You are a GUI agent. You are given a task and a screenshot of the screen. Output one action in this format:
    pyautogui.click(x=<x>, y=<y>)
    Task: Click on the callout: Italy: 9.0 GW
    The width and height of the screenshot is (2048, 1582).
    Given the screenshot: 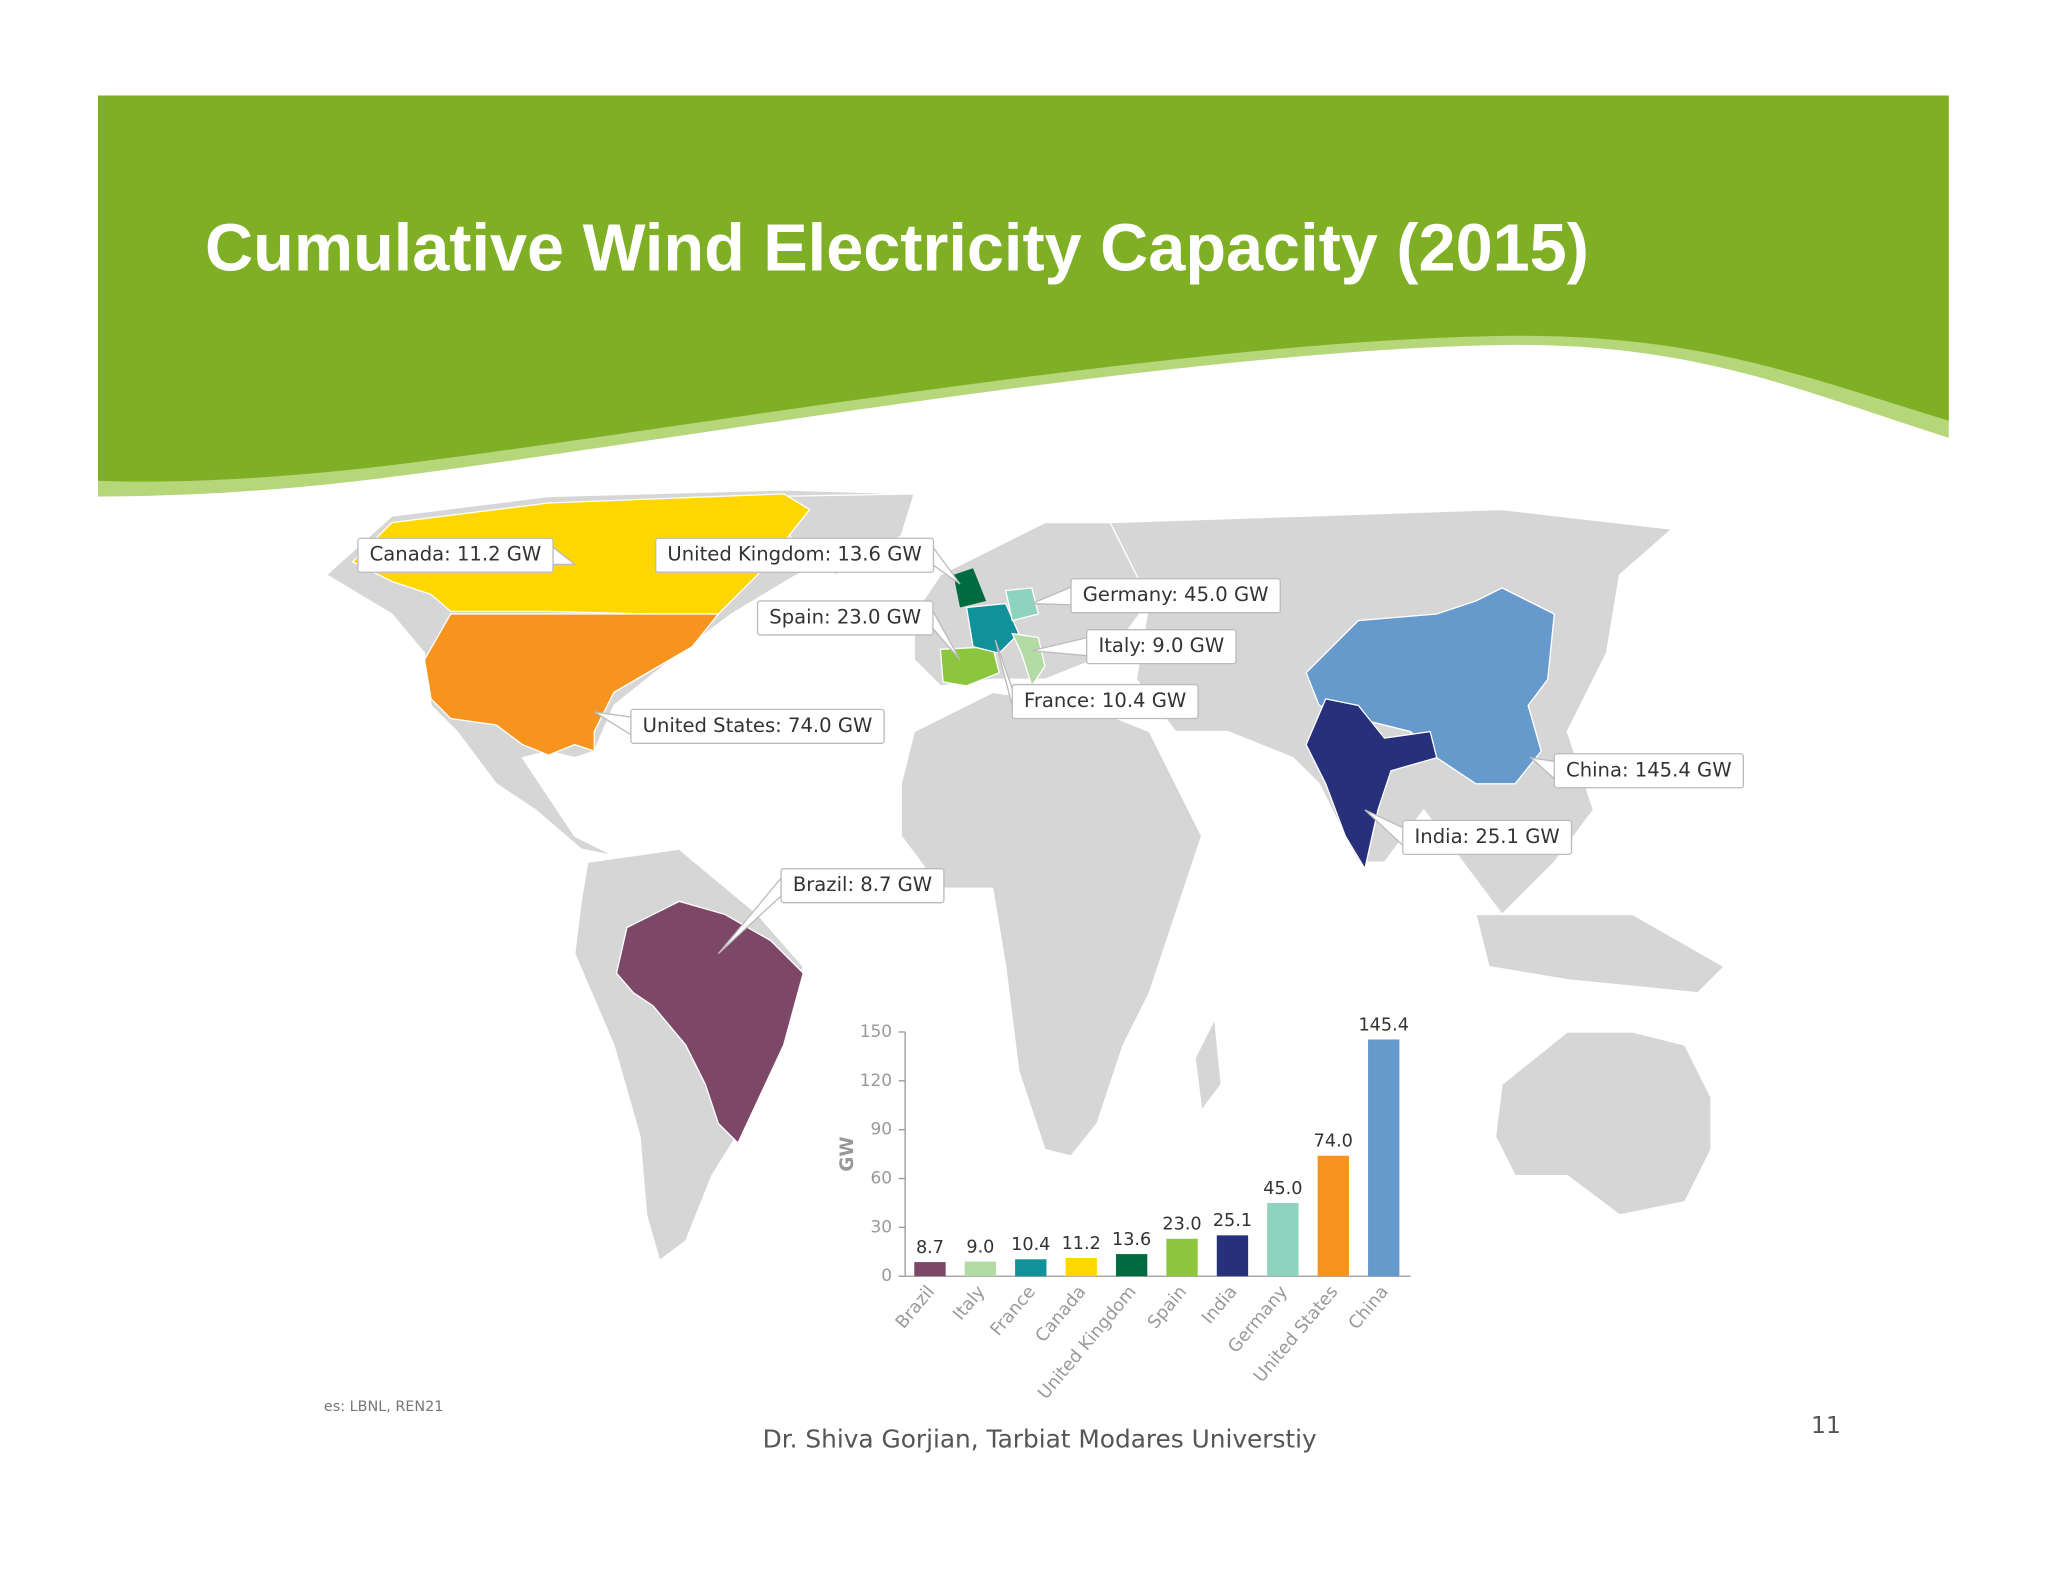 What is the action you would take?
    pyautogui.click(x=1134, y=647)
    